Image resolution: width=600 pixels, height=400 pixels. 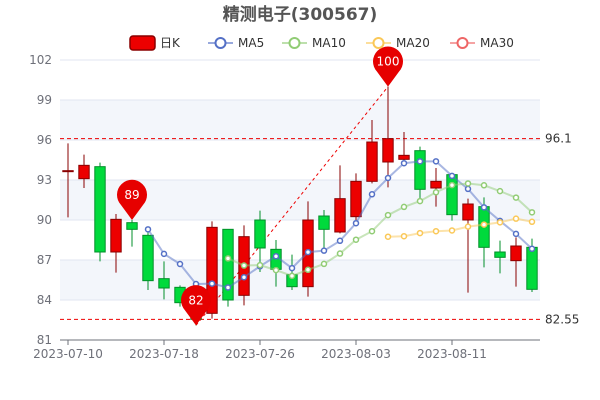 I want to click on legend-label: MA30, so click(x=497, y=43).